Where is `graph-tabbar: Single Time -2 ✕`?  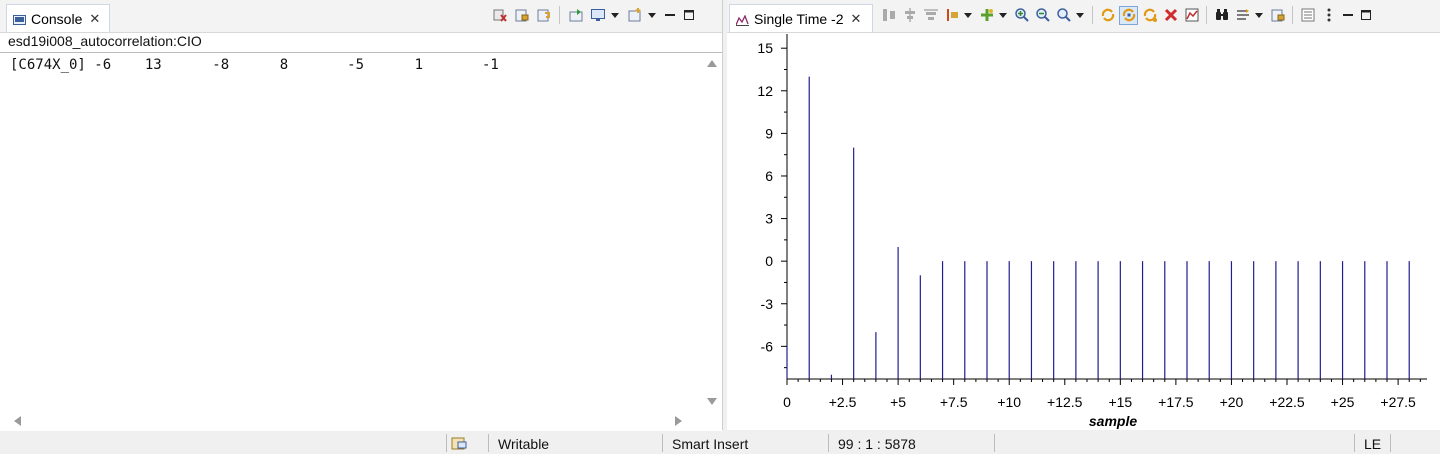
graph-tabbar: Single Time -2 ✕ is located at coordinates (1083, 16).